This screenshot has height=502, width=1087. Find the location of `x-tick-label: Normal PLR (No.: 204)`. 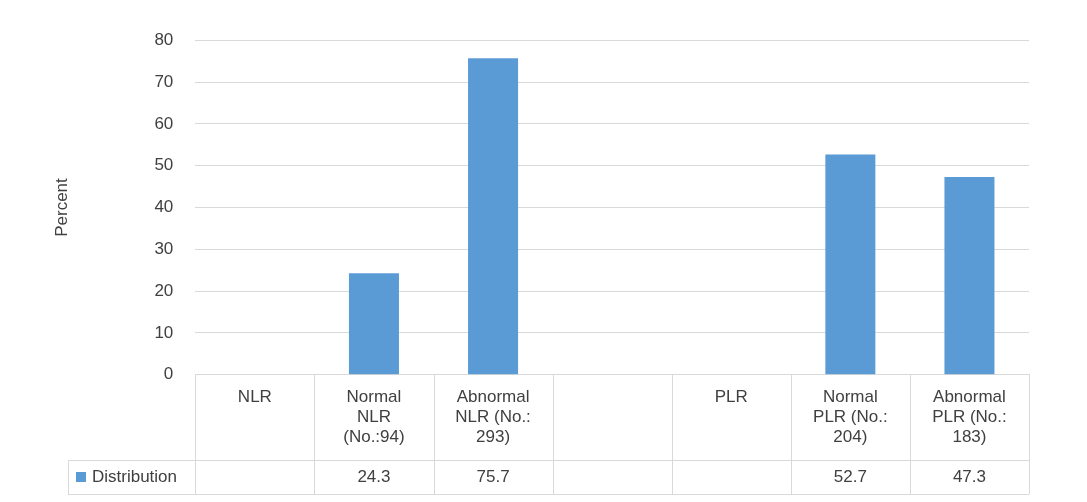

x-tick-label: Normal PLR (No.: 204) is located at coordinates (850, 416).